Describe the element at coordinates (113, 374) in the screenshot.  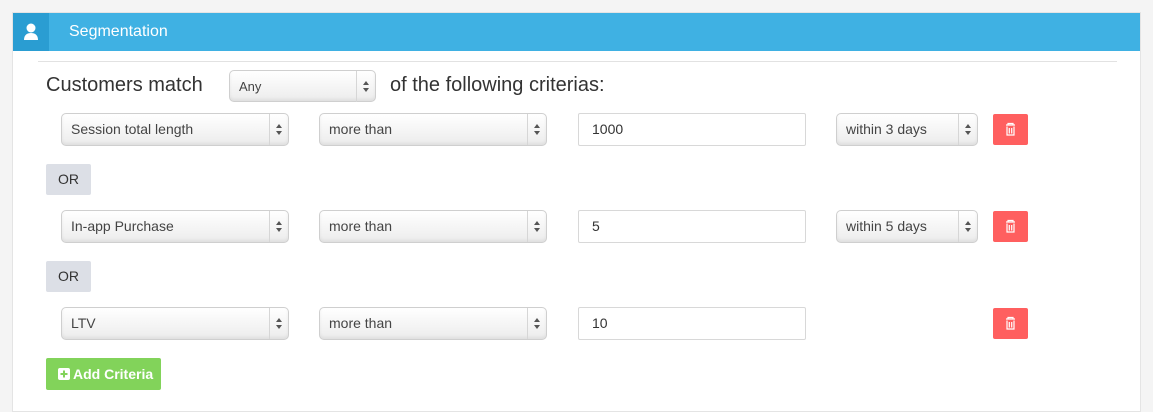
I see `add-criteria-label: Add Criteria` at that location.